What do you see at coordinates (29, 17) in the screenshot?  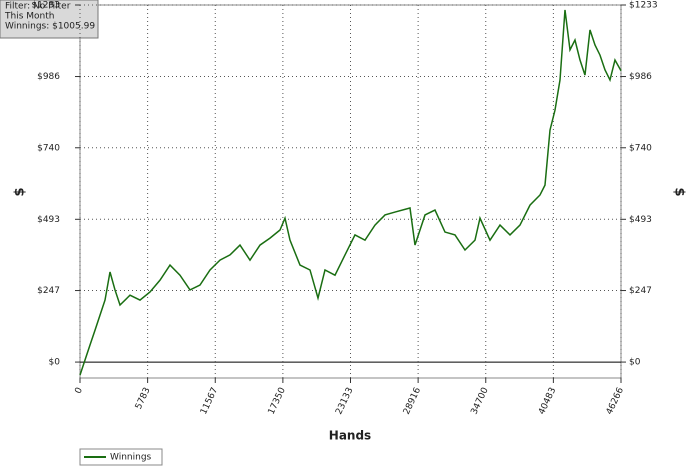 I see `period-text: This Month` at bounding box center [29, 17].